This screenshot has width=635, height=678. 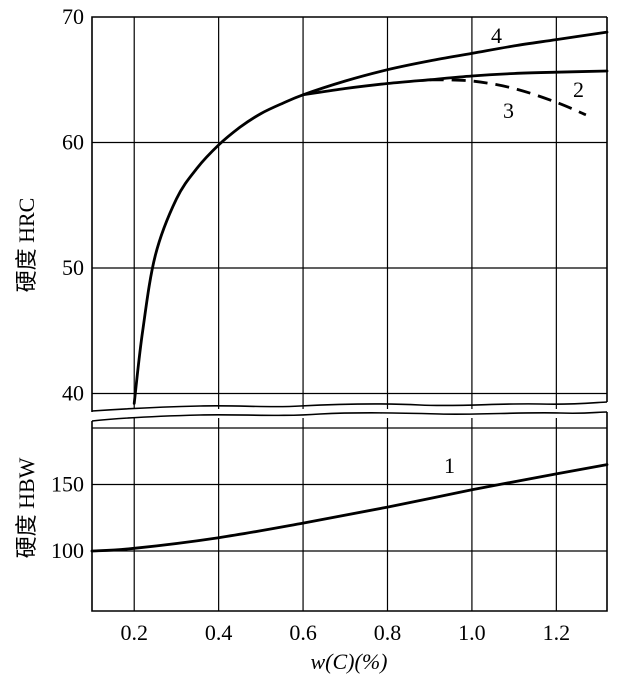 What do you see at coordinates (67, 550) in the screenshot?
I see `bottom-y-tick-100: 100` at bounding box center [67, 550].